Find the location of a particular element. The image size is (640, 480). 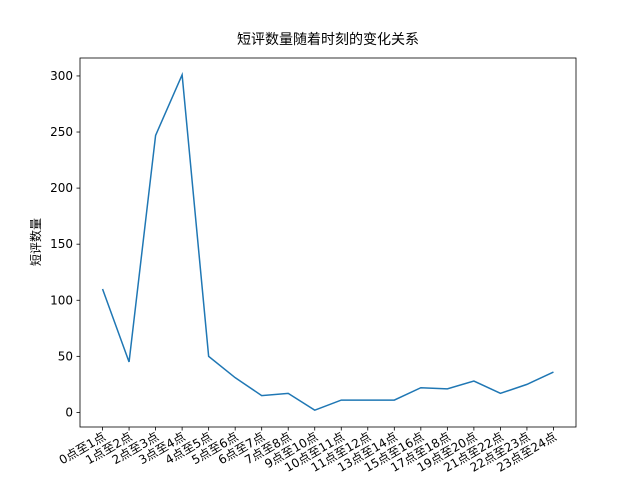

y-tick-label: 300 is located at coordinates (61, 76).